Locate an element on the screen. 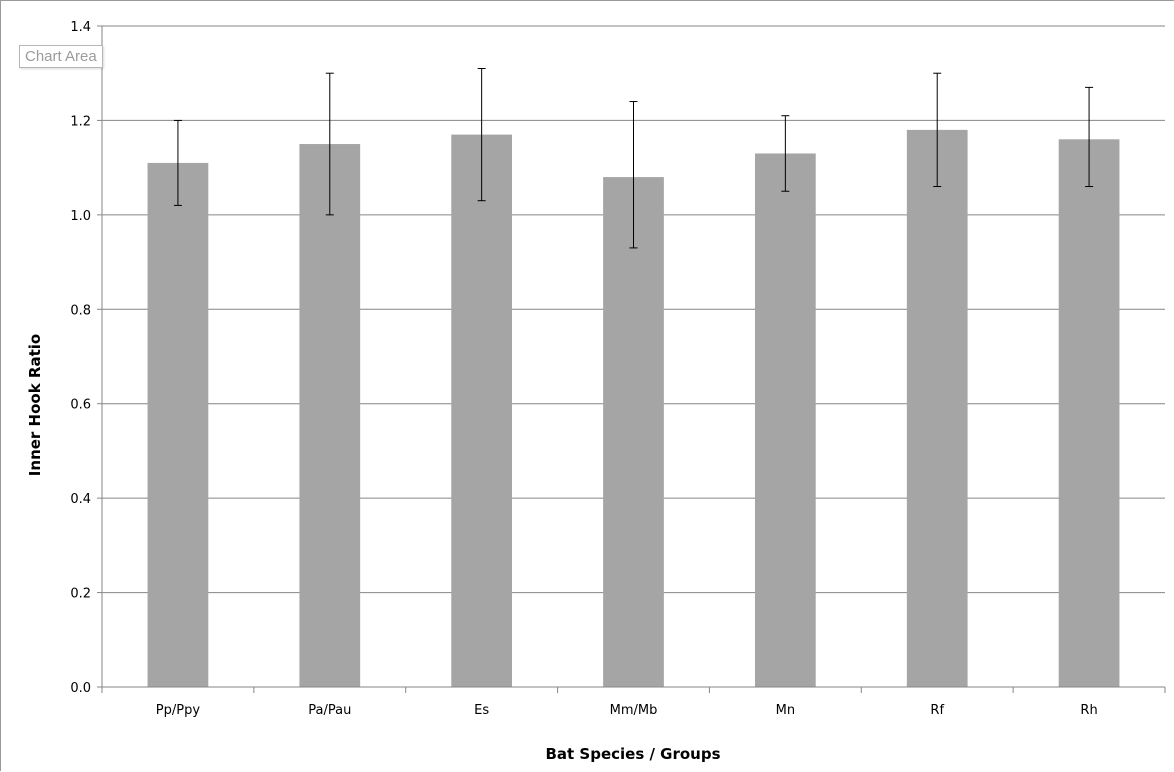  y-tick-label: 0.8 is located at coordinates (80, 310).